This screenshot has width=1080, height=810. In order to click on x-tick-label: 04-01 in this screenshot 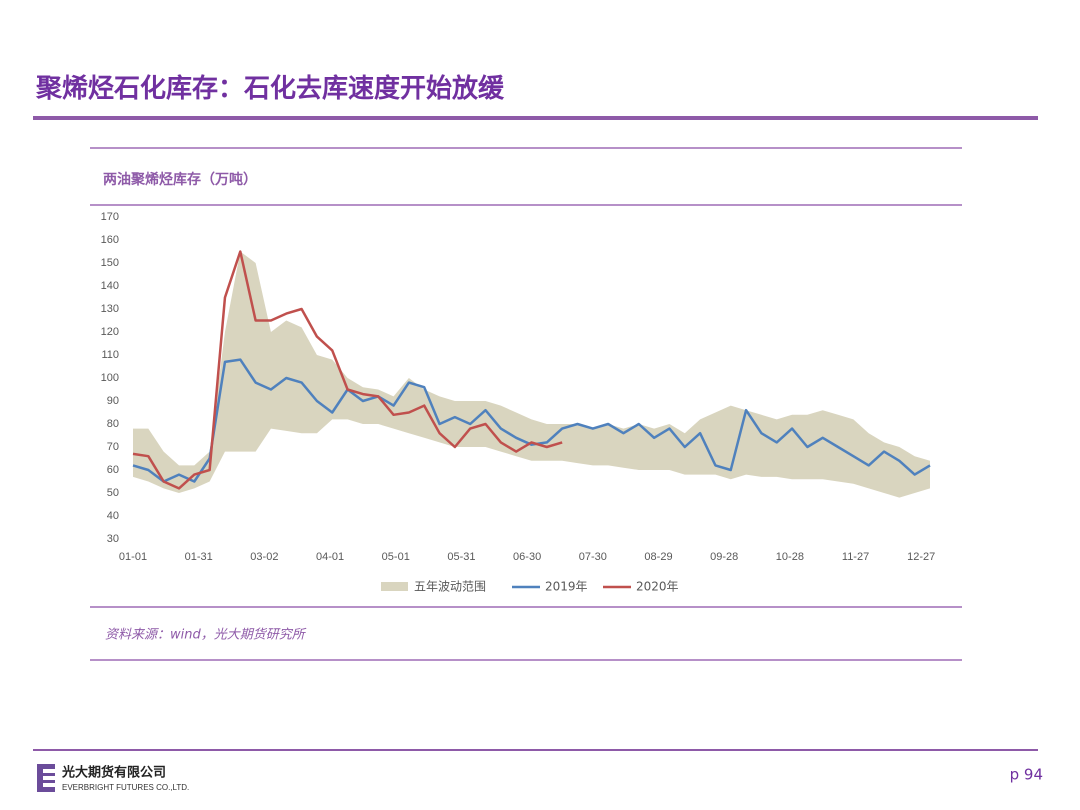, I will do `click(330, 557)`.